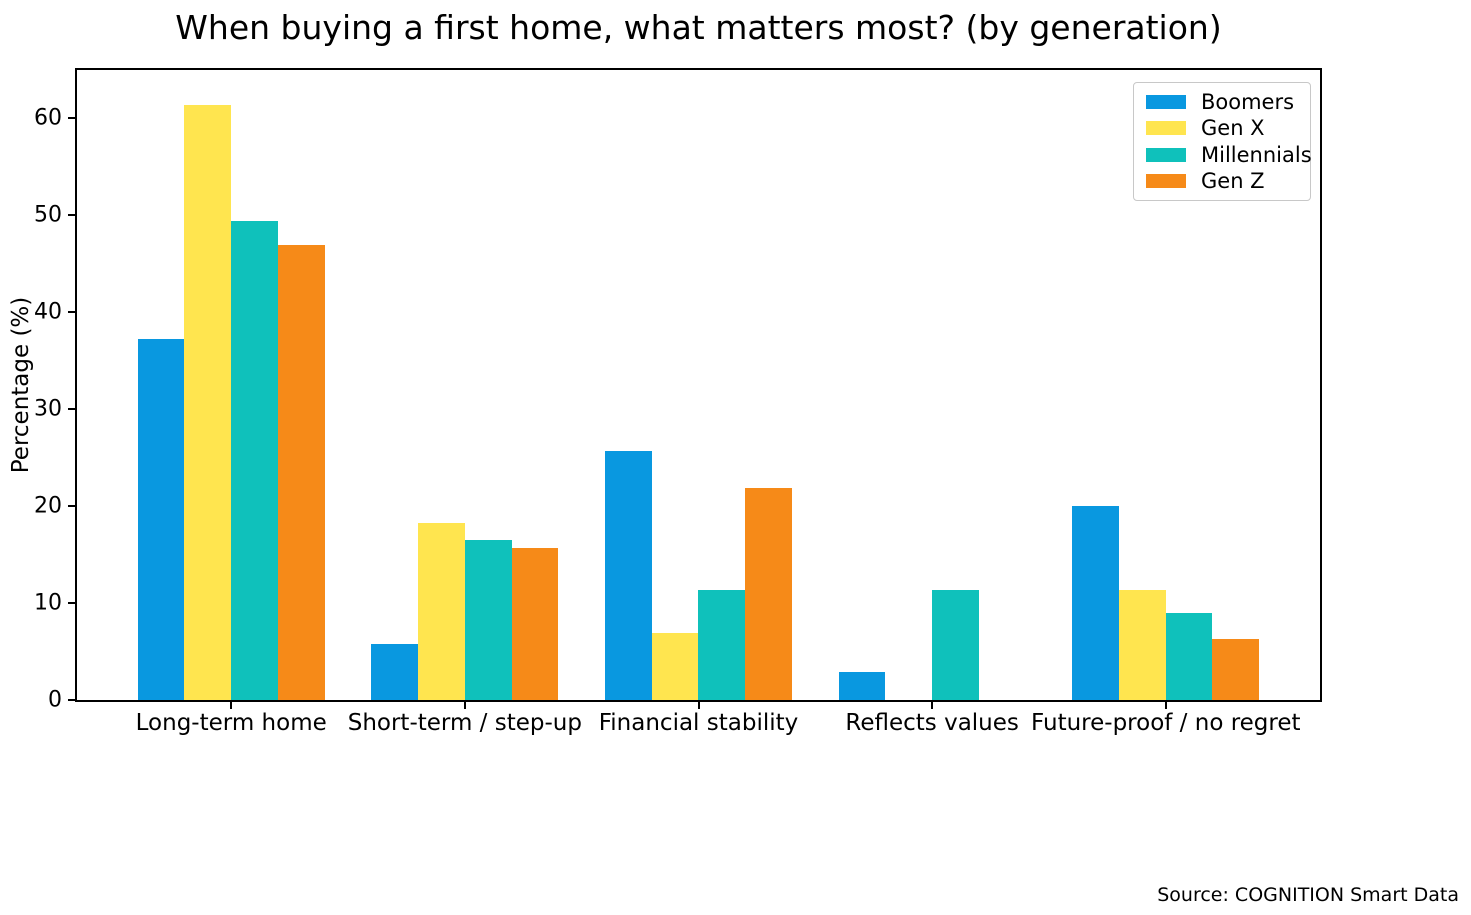  What do you see at coordinates (1248, 102) in the screenshot?
I see `legend-label: Boomers` at bounding box center [1248, 102].